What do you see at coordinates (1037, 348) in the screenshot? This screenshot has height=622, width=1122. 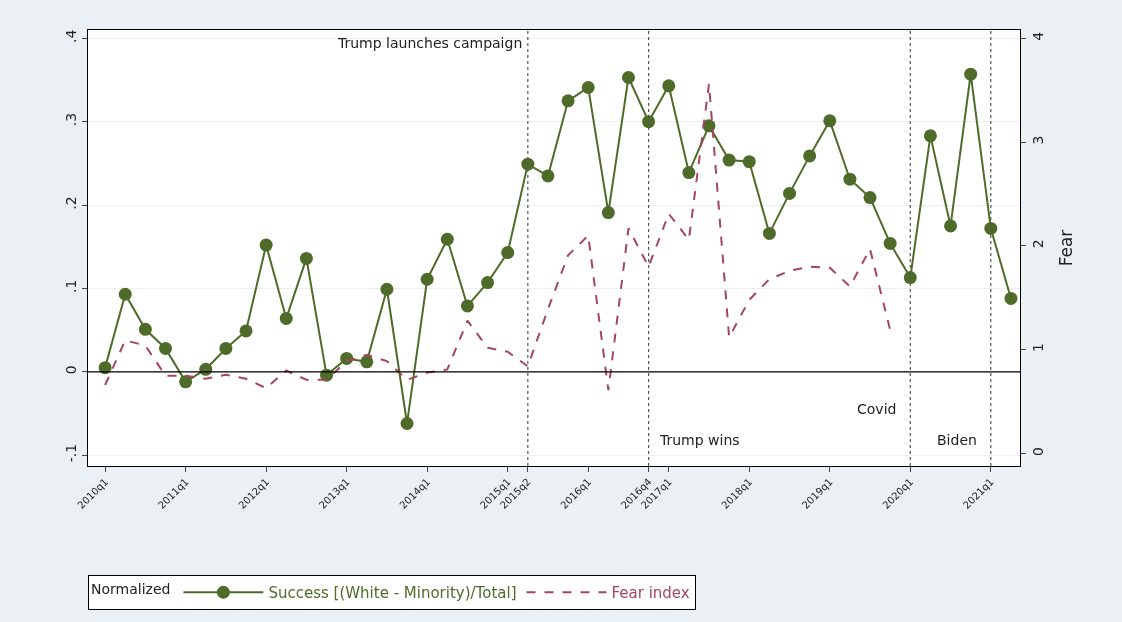 I see `y2-tick-label: 1` at bounding box center [1037, 348].